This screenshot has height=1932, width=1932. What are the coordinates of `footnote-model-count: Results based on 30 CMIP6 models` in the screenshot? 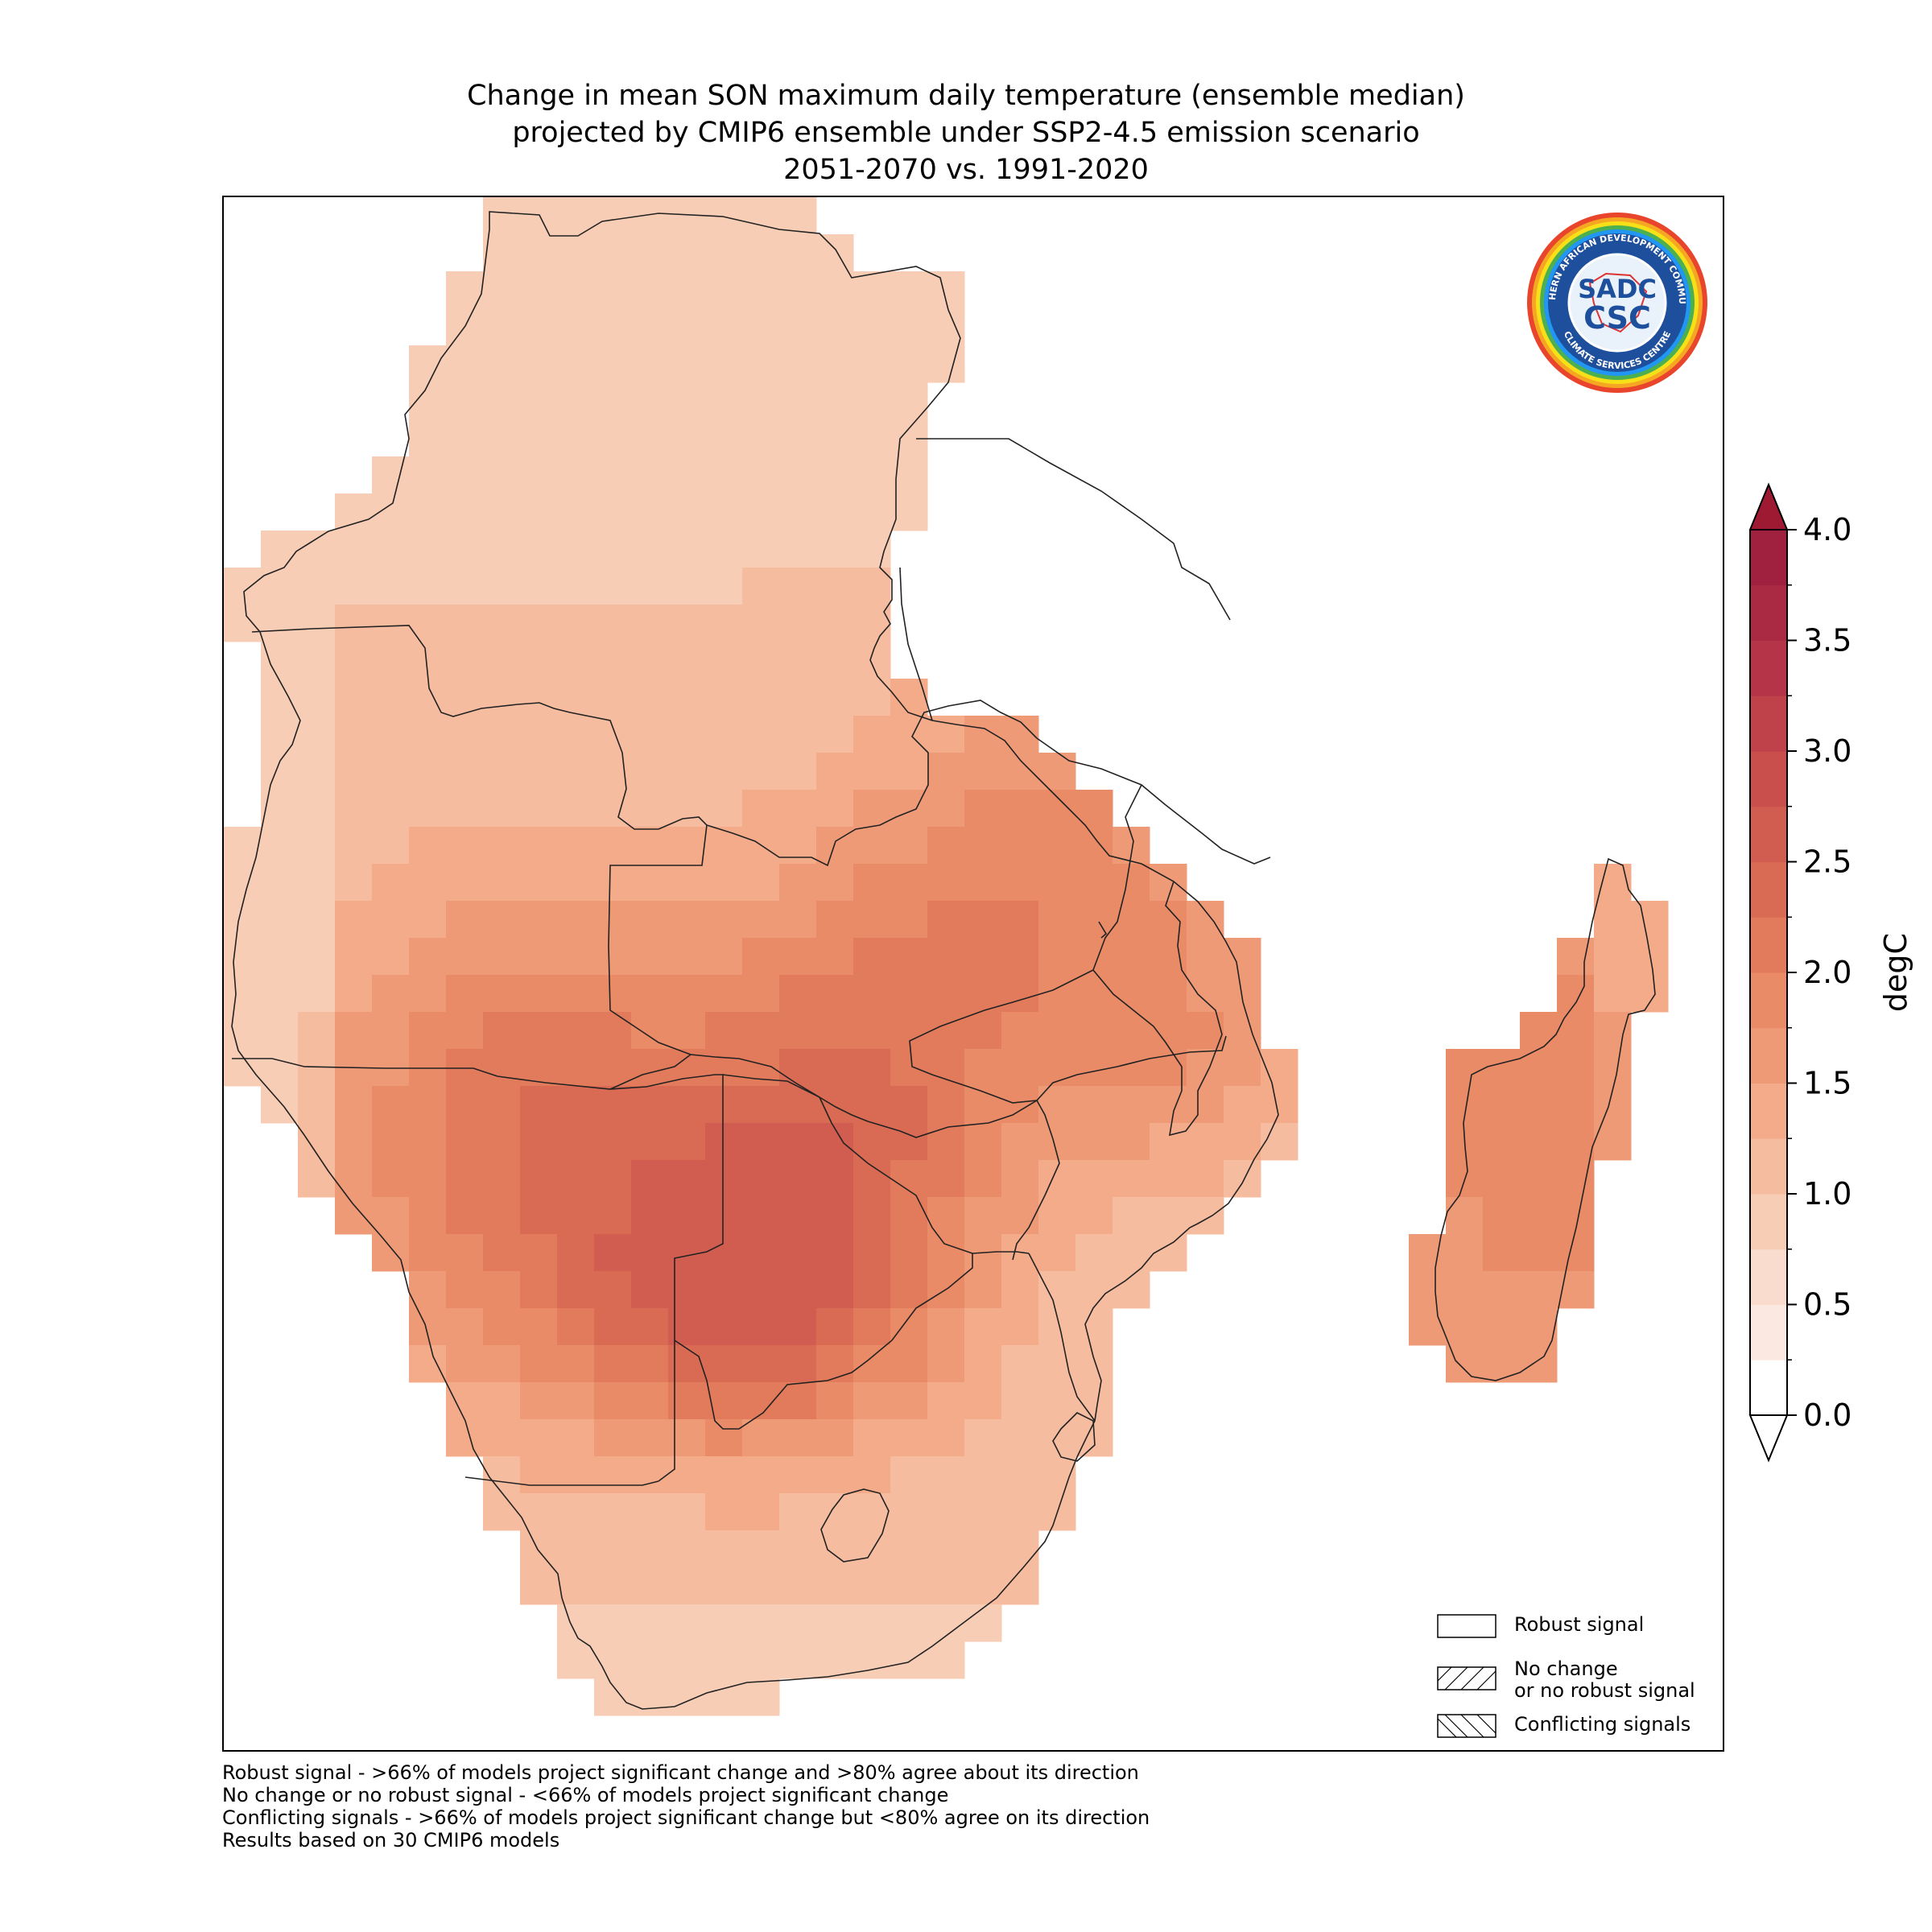 It's located at (391, 1840).